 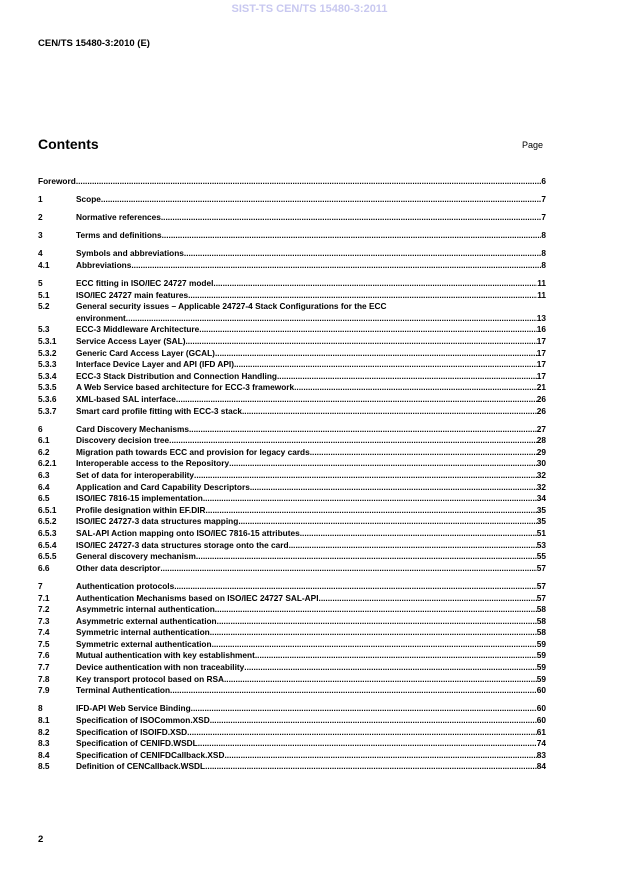 What do you see at coordinates (292, 610) in the screenshot?
I see `toc-entry: 7.2 Asymmetric internal authentication 58` at bounding box center [292, 610].